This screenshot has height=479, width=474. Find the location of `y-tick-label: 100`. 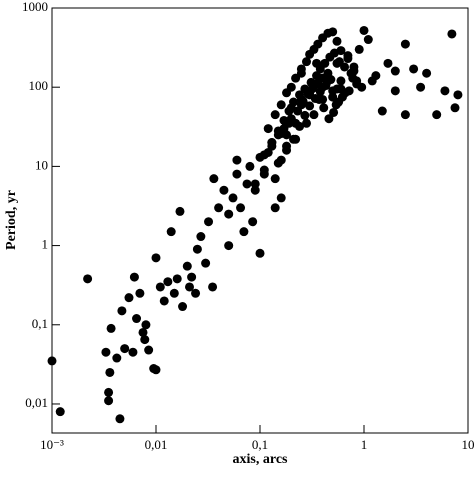

y-tick-label: 100 is located at coordinates (39, 85).